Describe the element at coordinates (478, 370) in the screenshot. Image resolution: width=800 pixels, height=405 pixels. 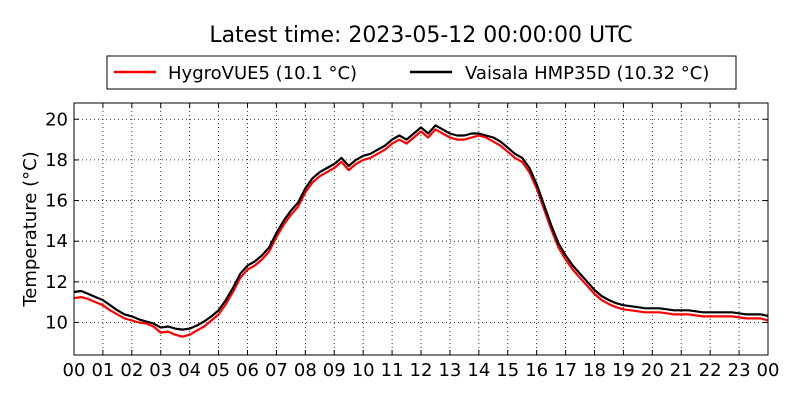
I see `x-tick-label: 14` at that location.